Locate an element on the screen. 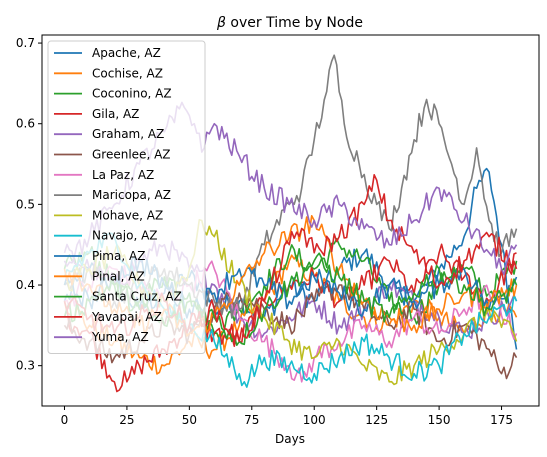  legend-entry: Navajo, AZ is located at coordinates (125, 236).